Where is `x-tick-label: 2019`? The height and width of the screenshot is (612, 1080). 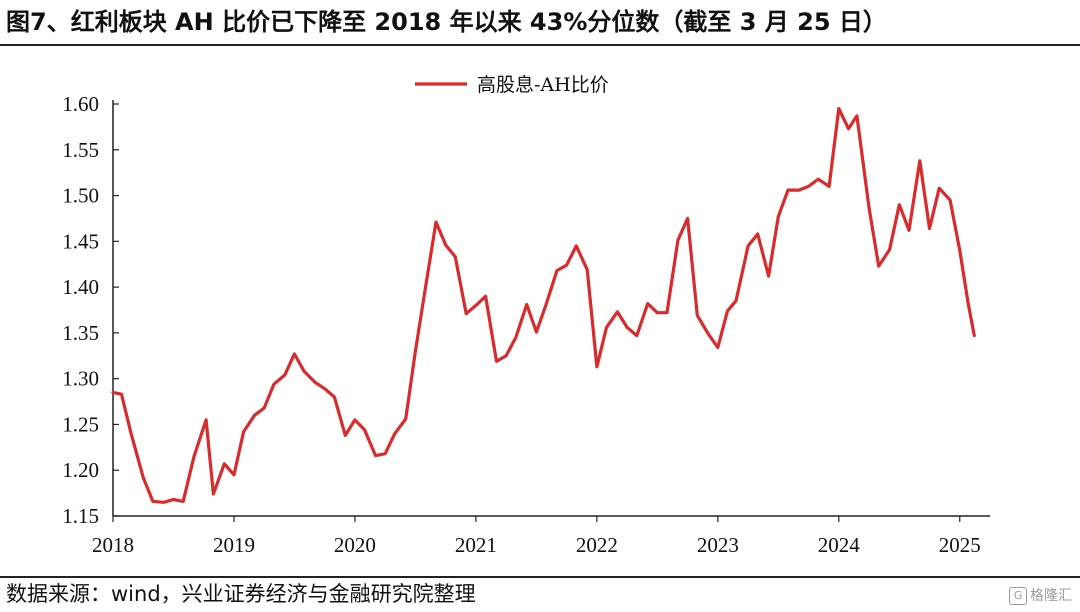
x-tick-label: 2019 is located at coordinates (234, 545).